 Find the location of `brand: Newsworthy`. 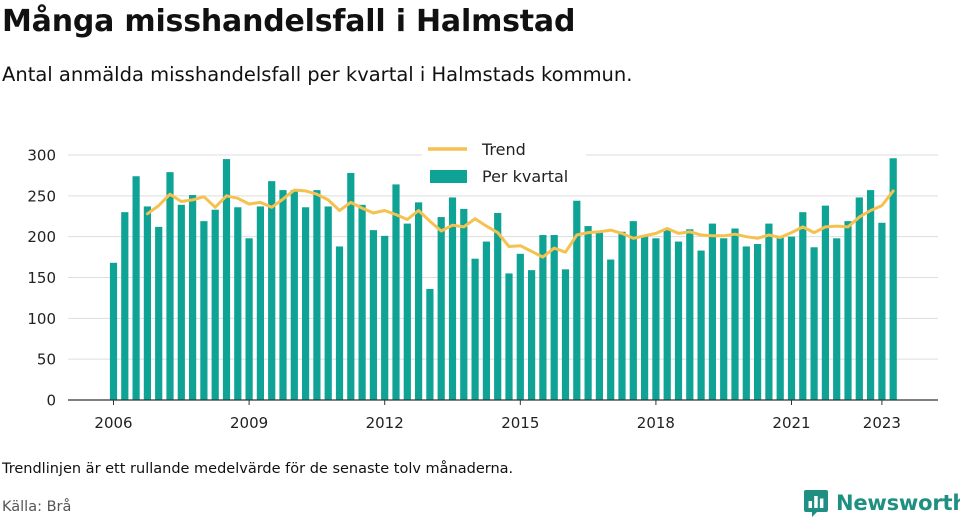

brand: Newsworthy is located at coordinates (881, 503).